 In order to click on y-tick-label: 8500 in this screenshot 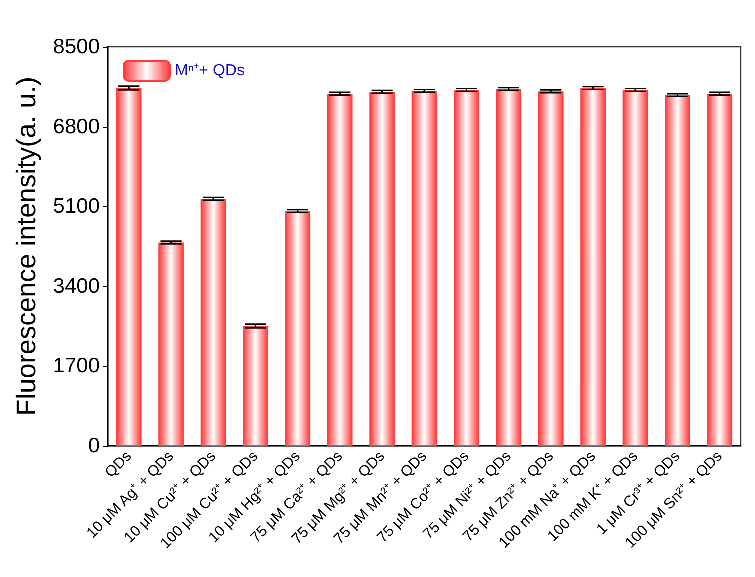, I will do `click(76, 47)`.